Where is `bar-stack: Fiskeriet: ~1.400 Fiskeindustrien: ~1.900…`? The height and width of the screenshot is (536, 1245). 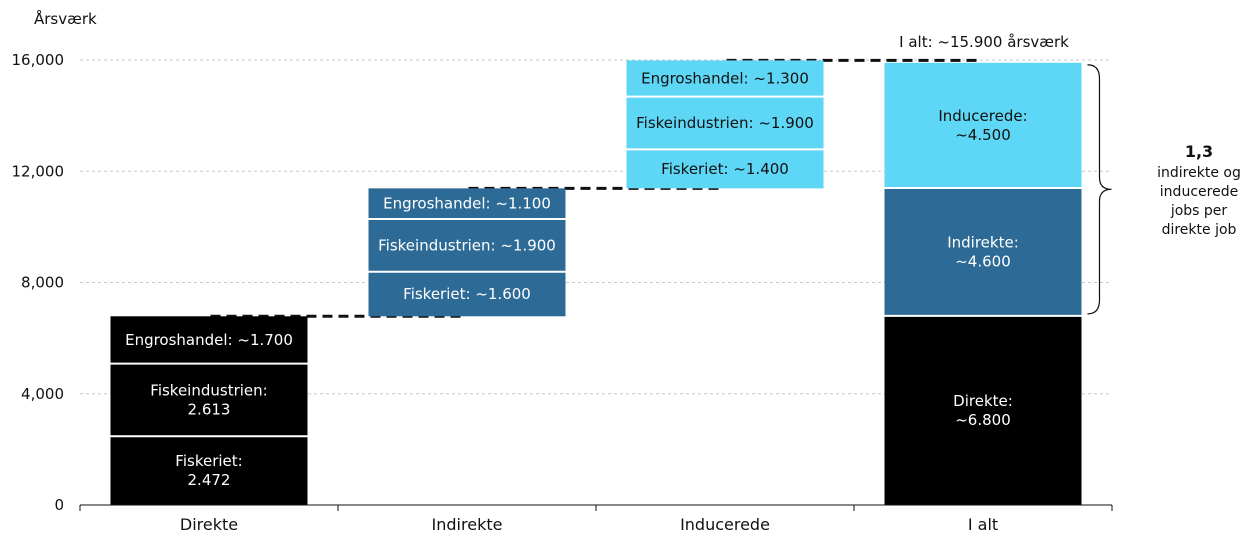 bar-stack: Fiskeriet: ~1.400 Fiskeindustrien: ~1.900… is located at coordinates (725, 124).